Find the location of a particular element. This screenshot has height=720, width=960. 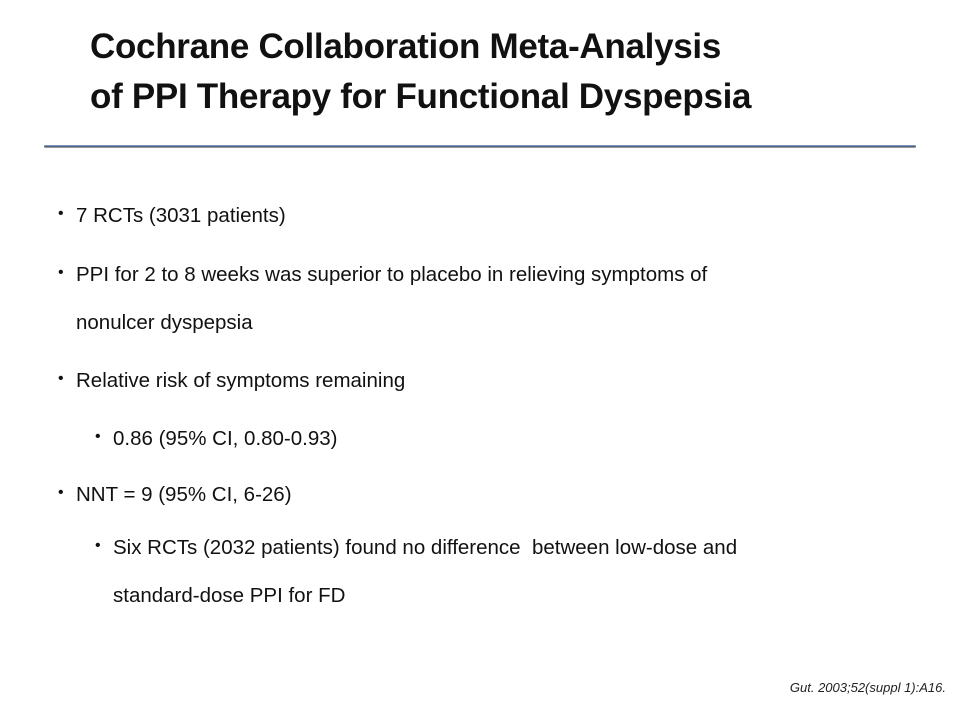

bullet-item: 7 RCTs (3031 patients) is located at coordinates (181, 215).